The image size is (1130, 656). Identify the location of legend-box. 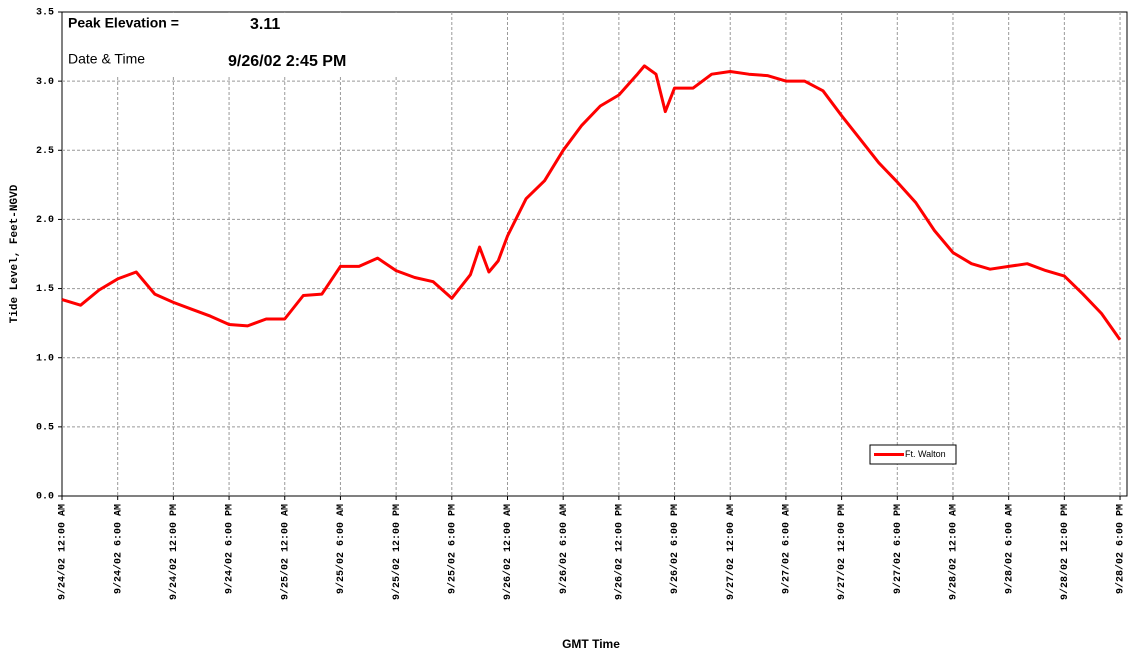
(913, 454).